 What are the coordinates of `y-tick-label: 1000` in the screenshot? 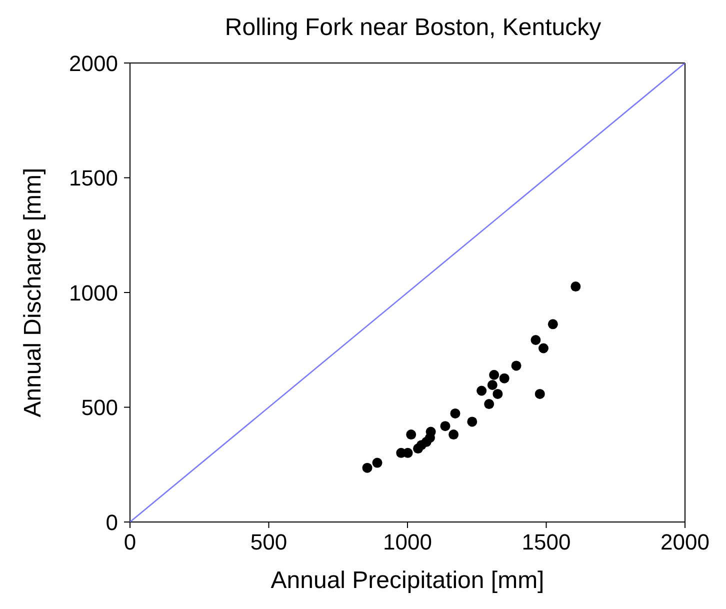 It's located at (93, 293).